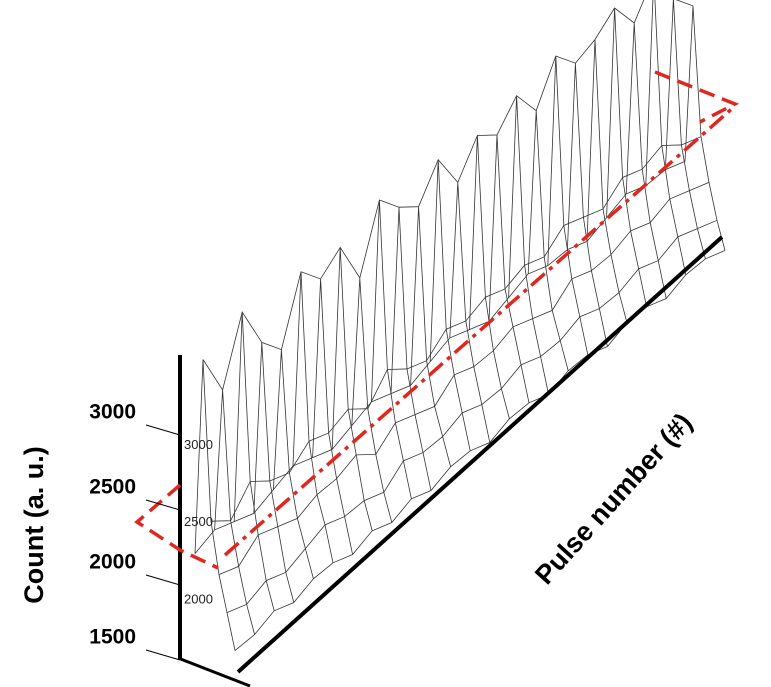  Describe the element at coordinates (198, 444) in the screenshot. I see `z-tick-label: 3000` at that location.